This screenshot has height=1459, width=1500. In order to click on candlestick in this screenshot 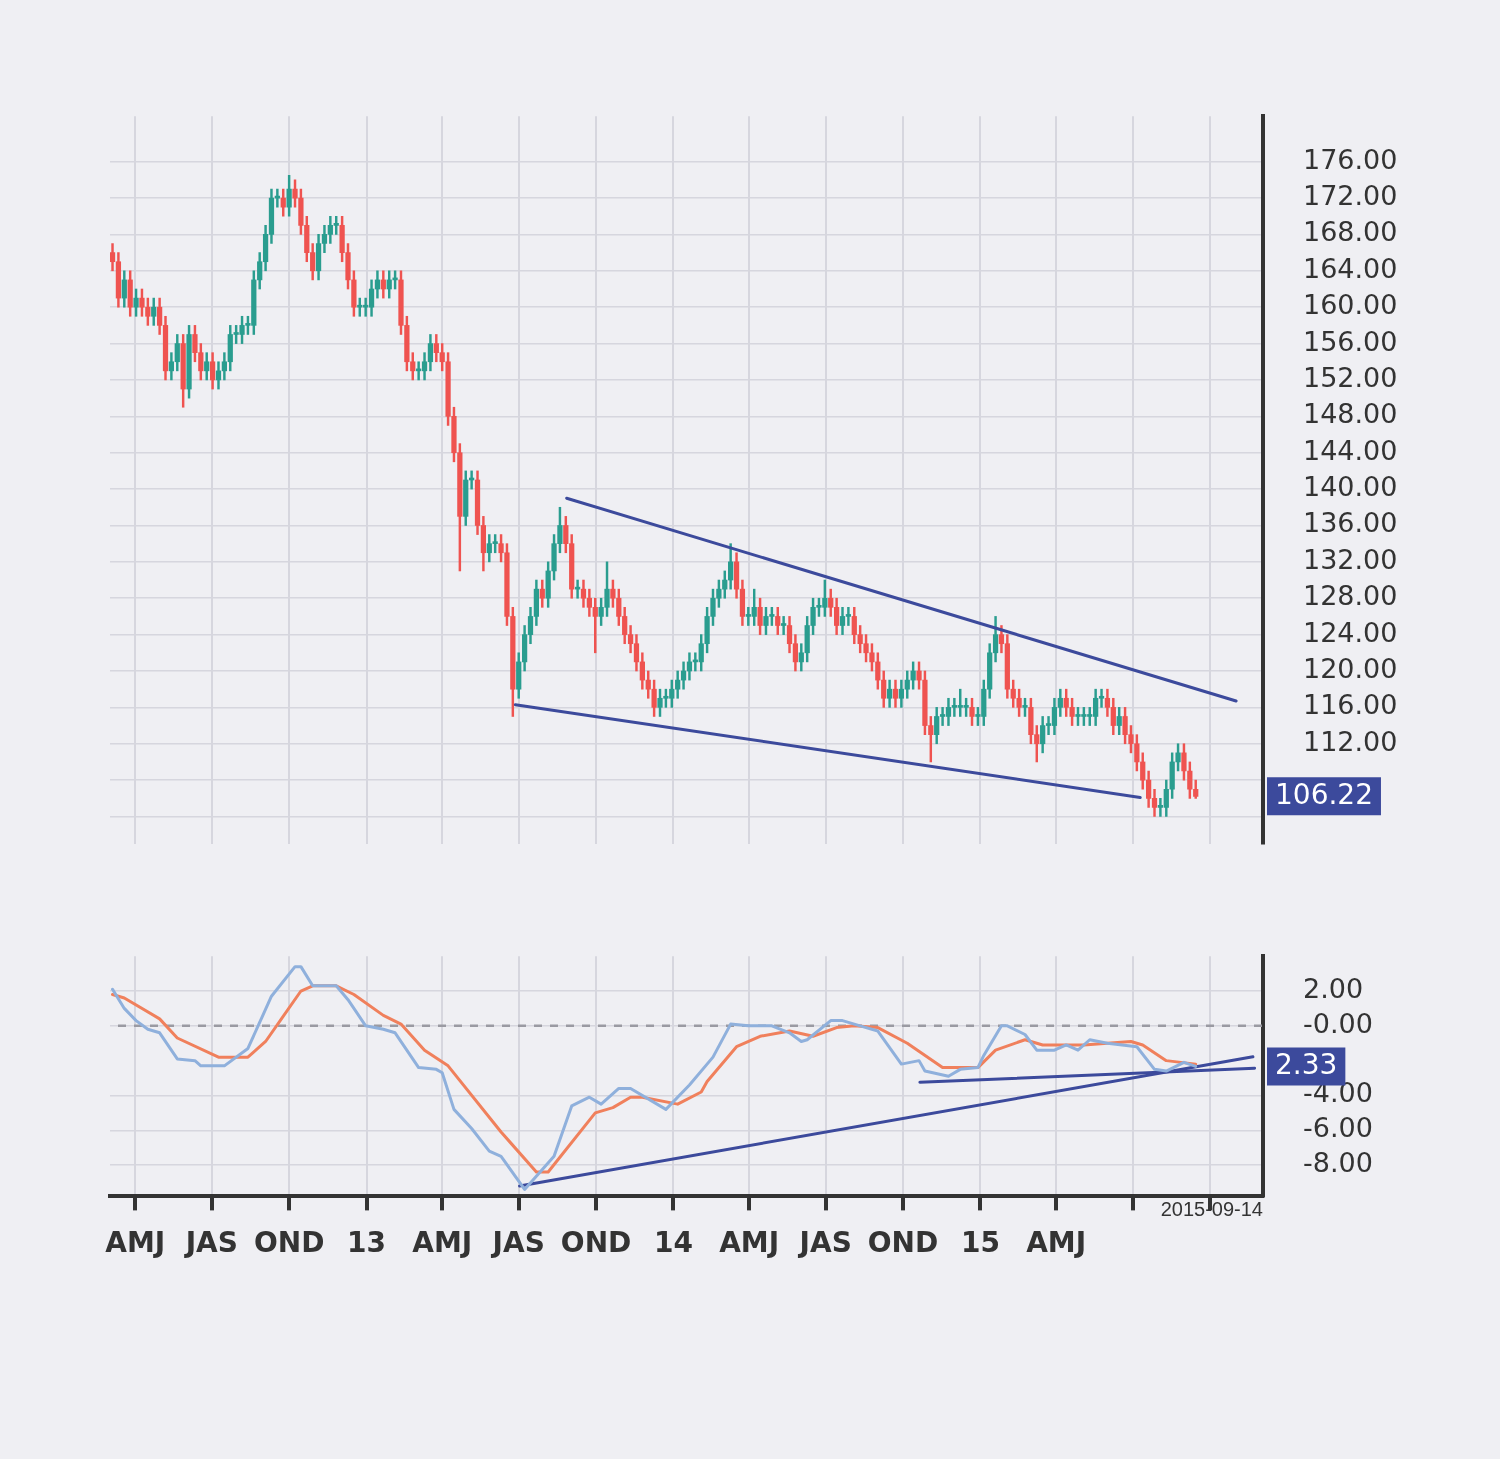, I will do `click(784, 625)`.